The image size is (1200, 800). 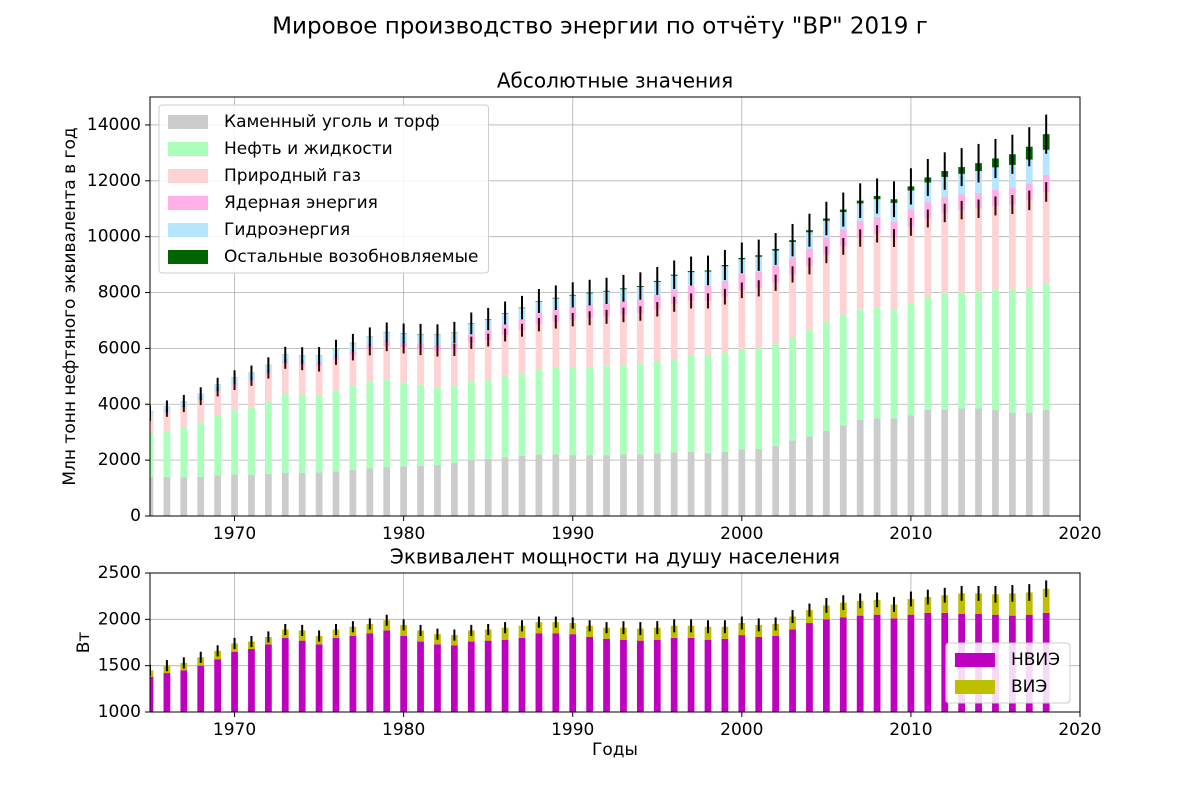 I want to click on x-tick-label: 1990, so click(x=572, y=534).